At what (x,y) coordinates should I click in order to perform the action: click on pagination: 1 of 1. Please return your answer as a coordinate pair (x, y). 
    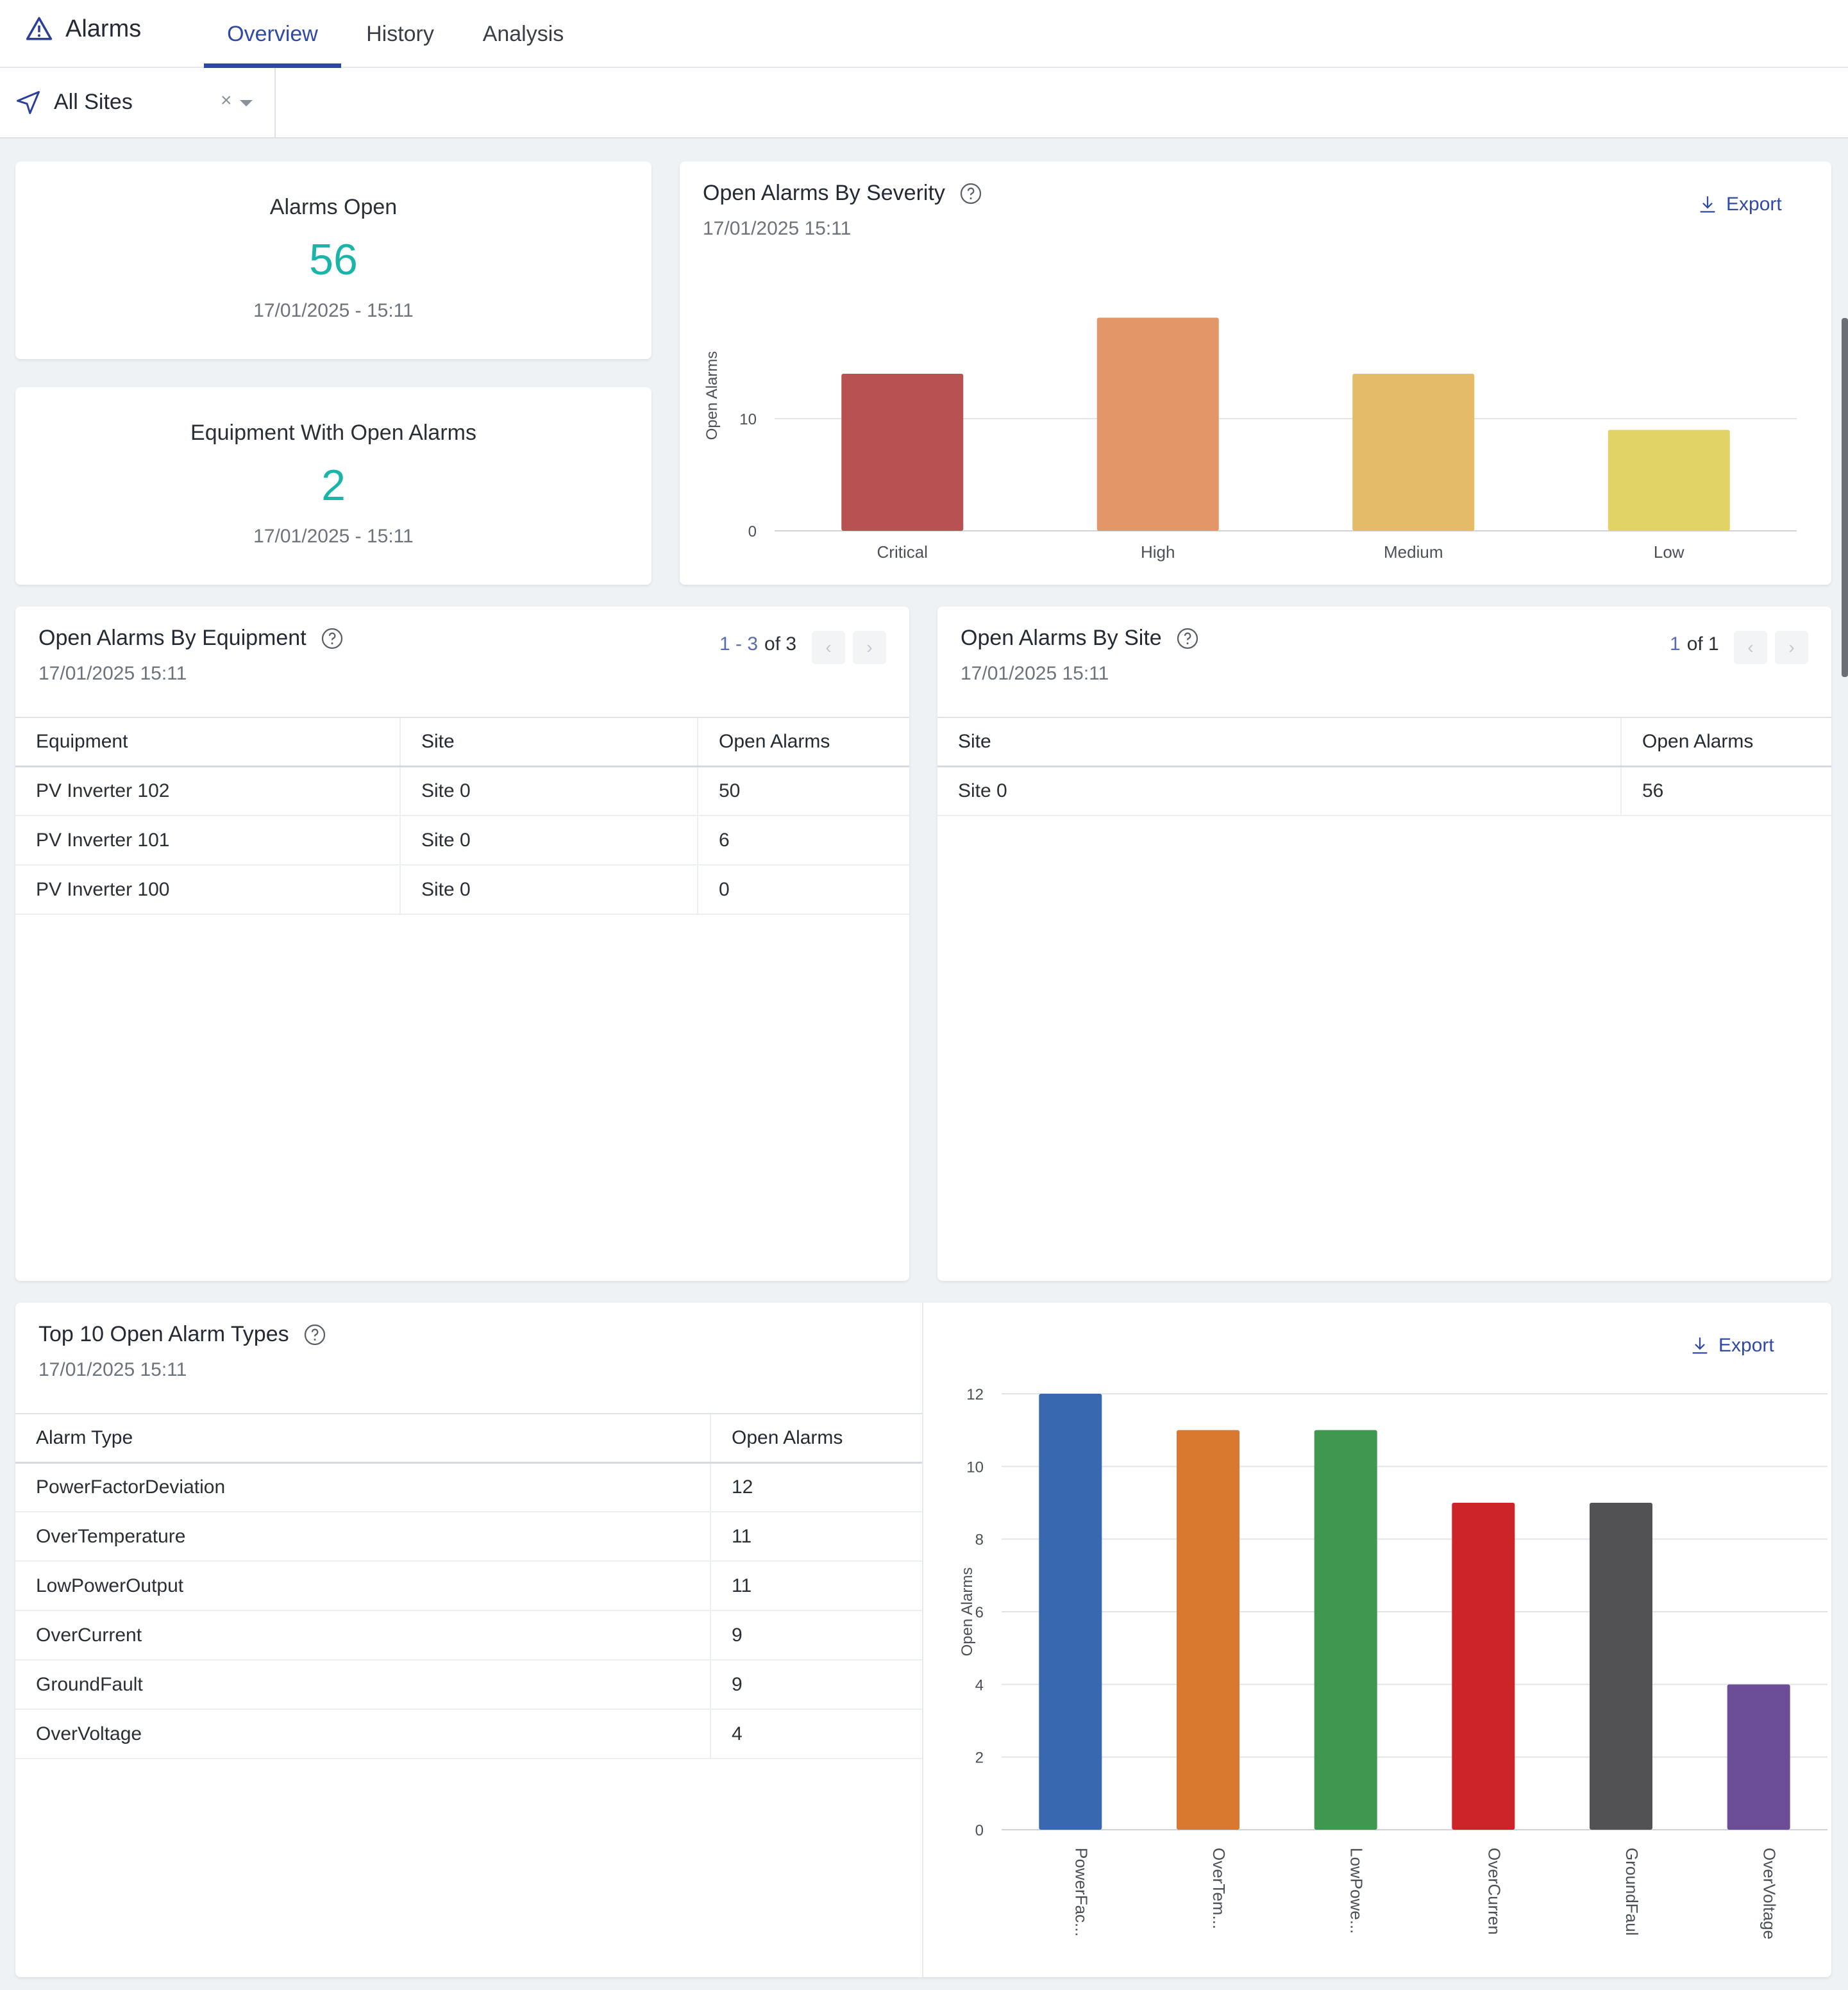
    Looking at the image, I should click on (1694, 644).